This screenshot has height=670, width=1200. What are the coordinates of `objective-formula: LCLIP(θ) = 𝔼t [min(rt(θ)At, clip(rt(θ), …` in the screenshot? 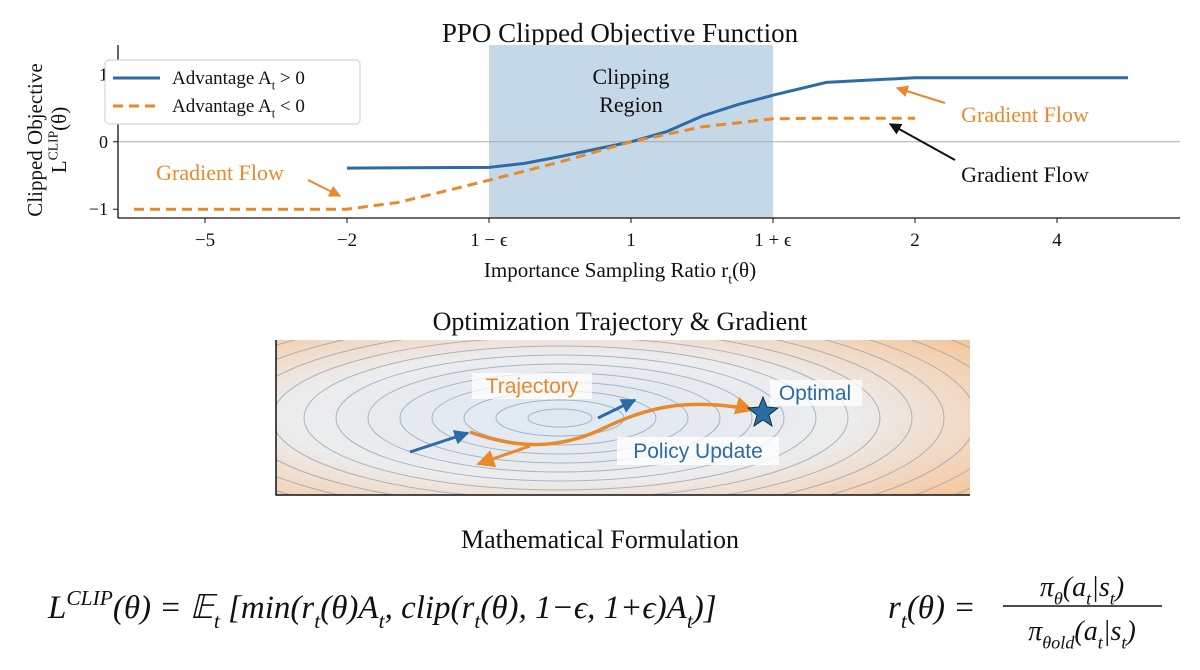 It's located at (382, 609).